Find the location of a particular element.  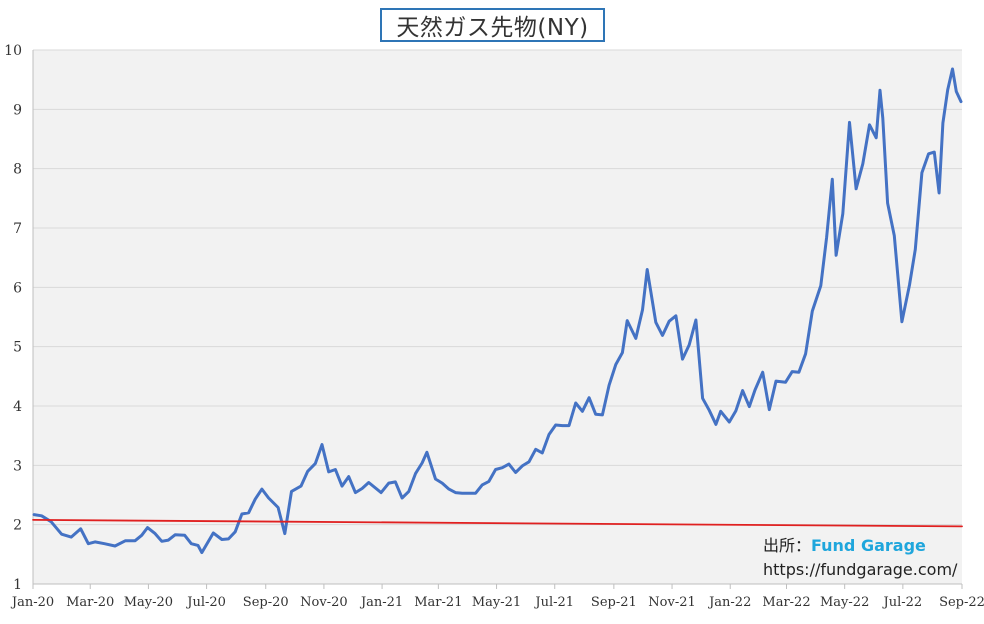

y-tick-label: 8 is located at coordinates (17, 170).